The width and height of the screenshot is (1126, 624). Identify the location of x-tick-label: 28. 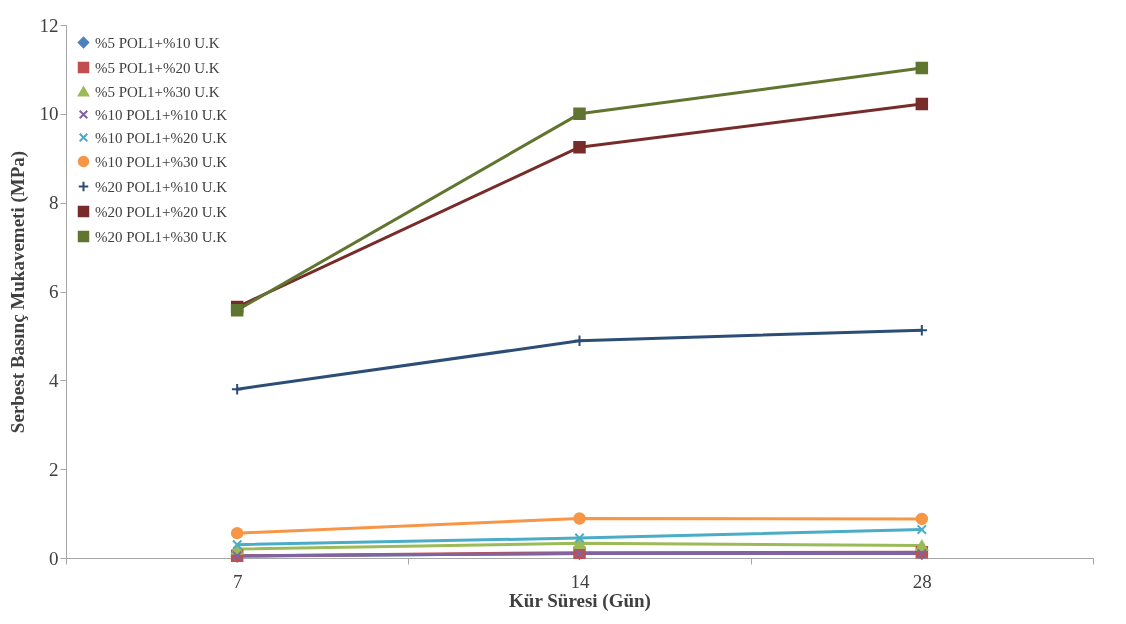
(922, 581).